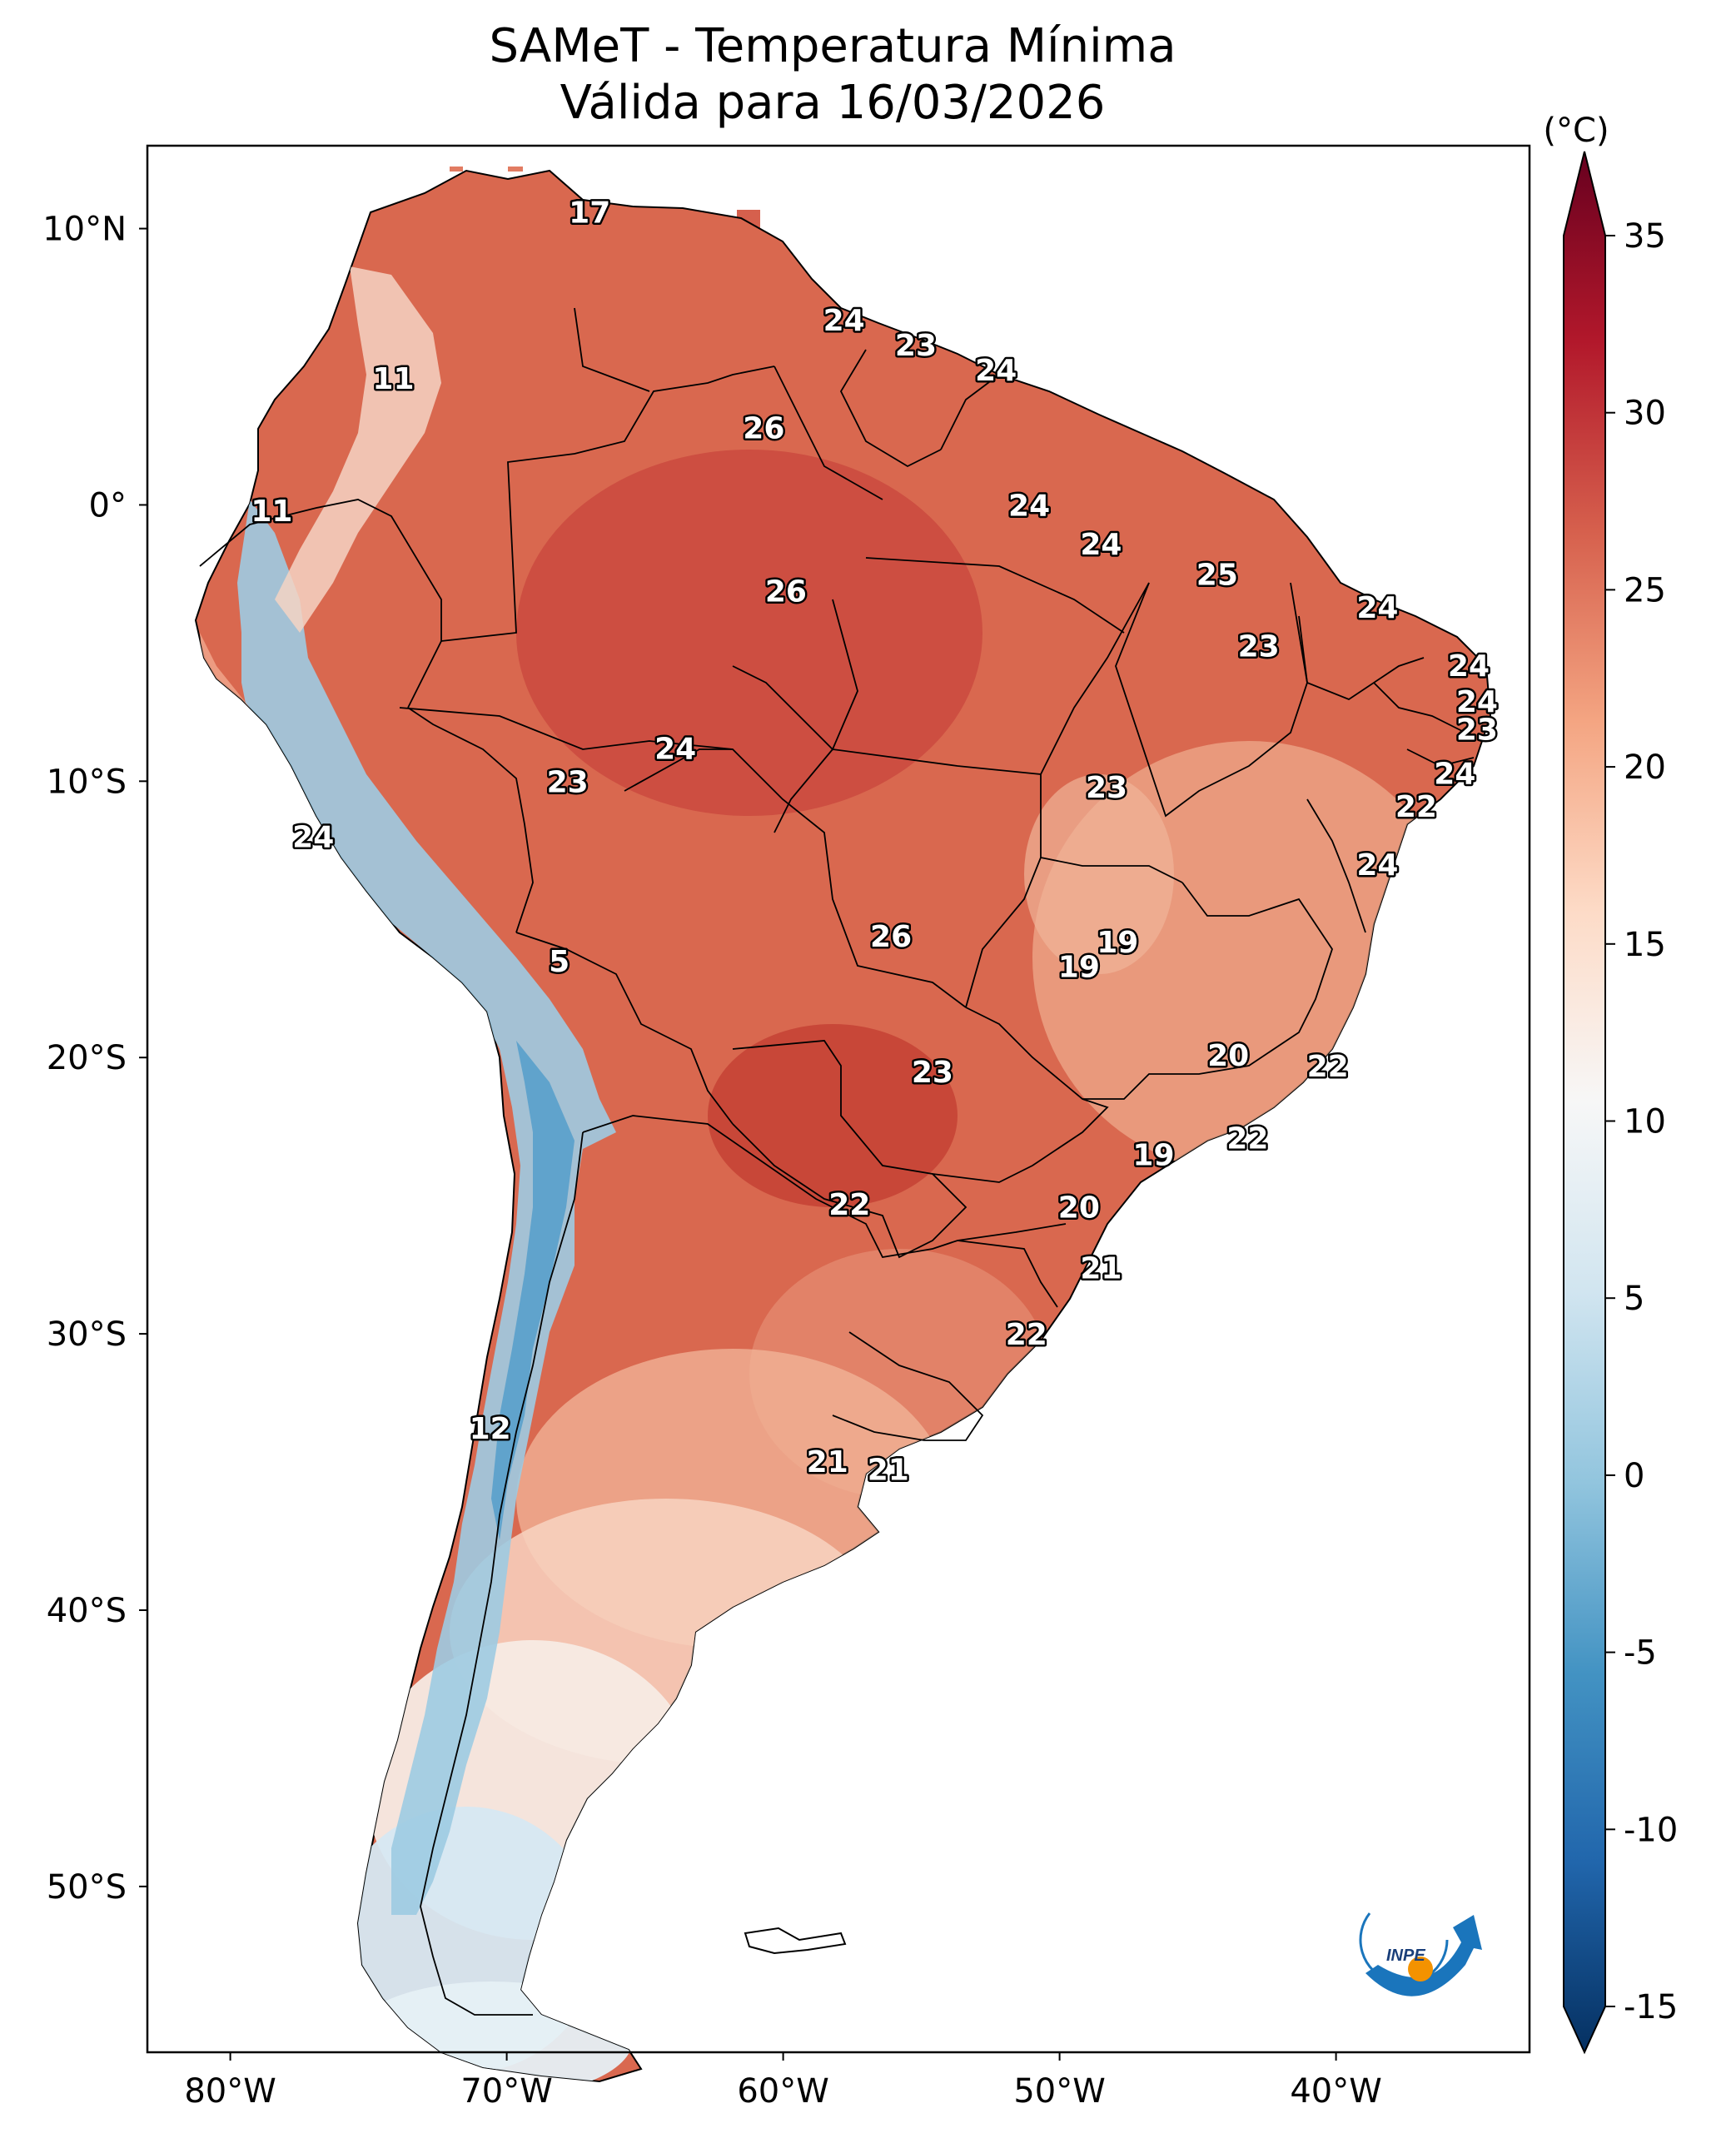  What do you see at coordinates (1651, 1830) in the screenshot?
I see `colorbar-tick-label: -10` at bounding box center [1651, 1830].